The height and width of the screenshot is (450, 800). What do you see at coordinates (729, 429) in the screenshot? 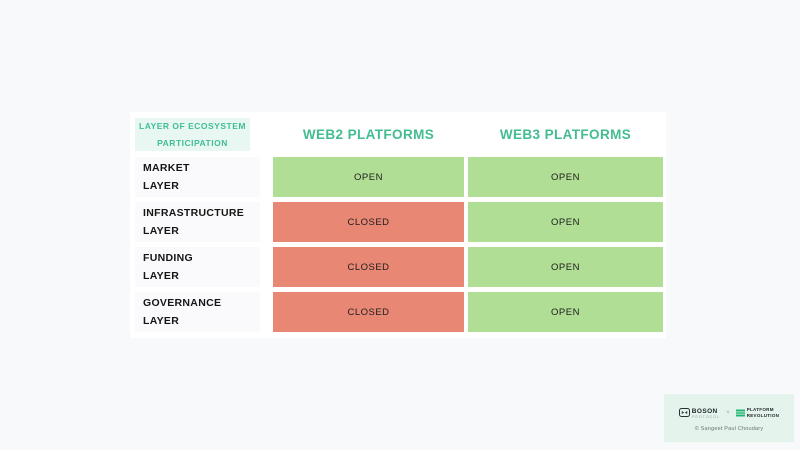
I see `copyright-text: © Sangeet Paul Choudary` at bounding box center [729, 429].